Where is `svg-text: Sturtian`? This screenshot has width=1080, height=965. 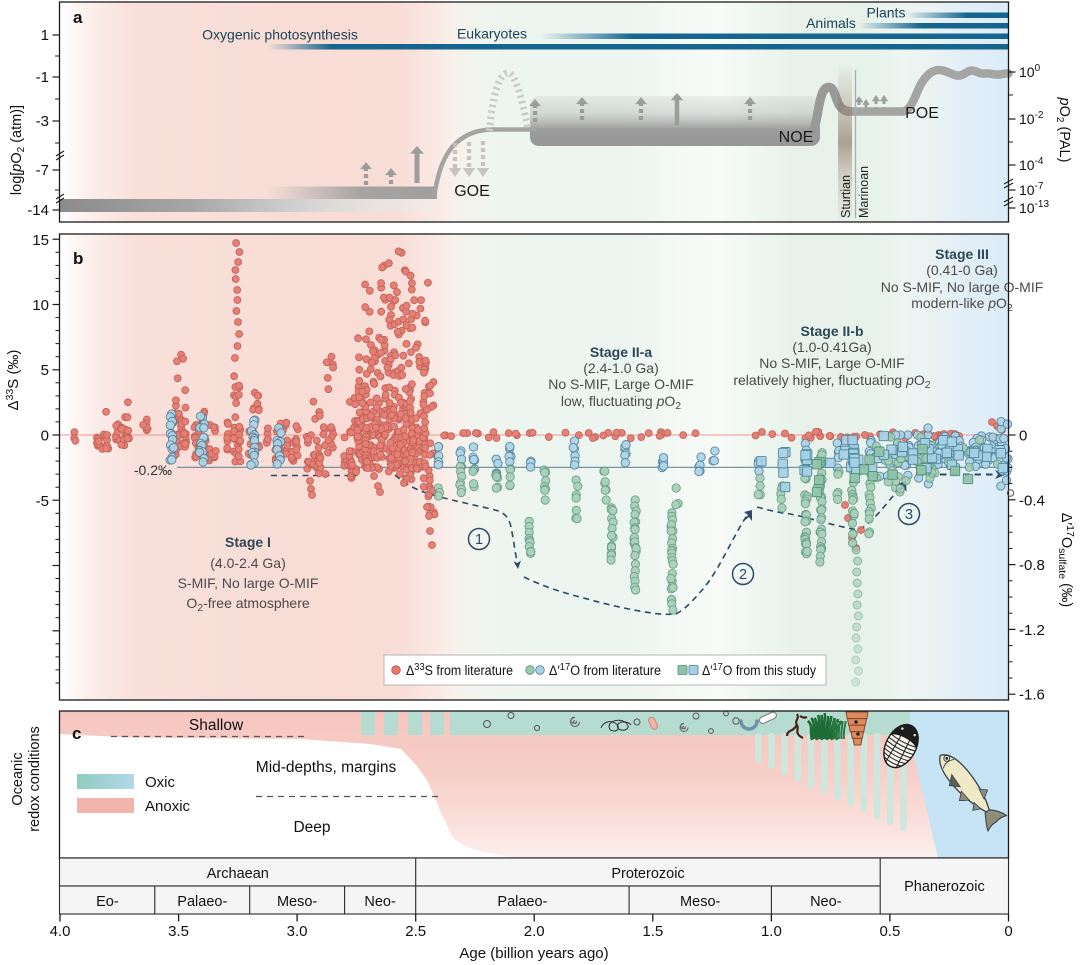
svg-text: Sturtian is located at coordinates (846, 196).